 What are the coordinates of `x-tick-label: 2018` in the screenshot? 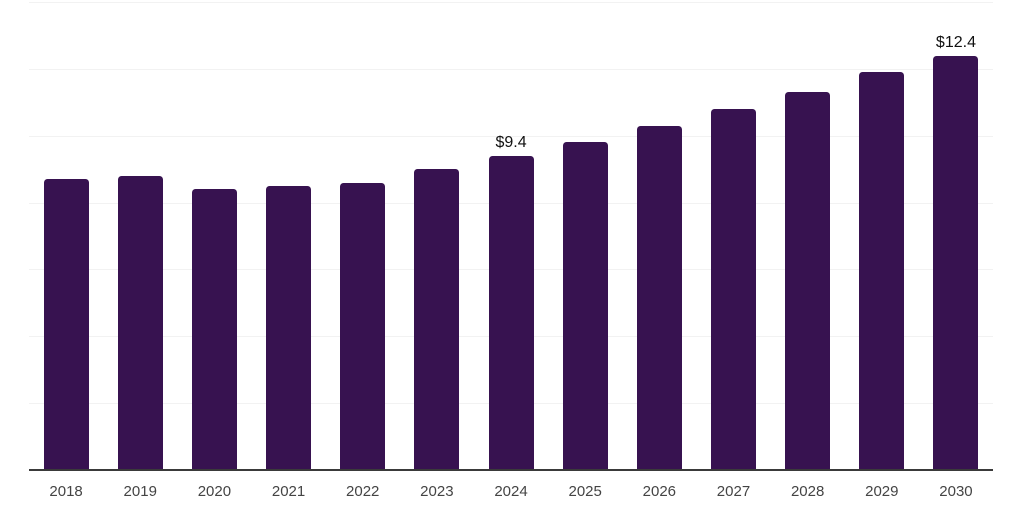 It's located at (66, 491).